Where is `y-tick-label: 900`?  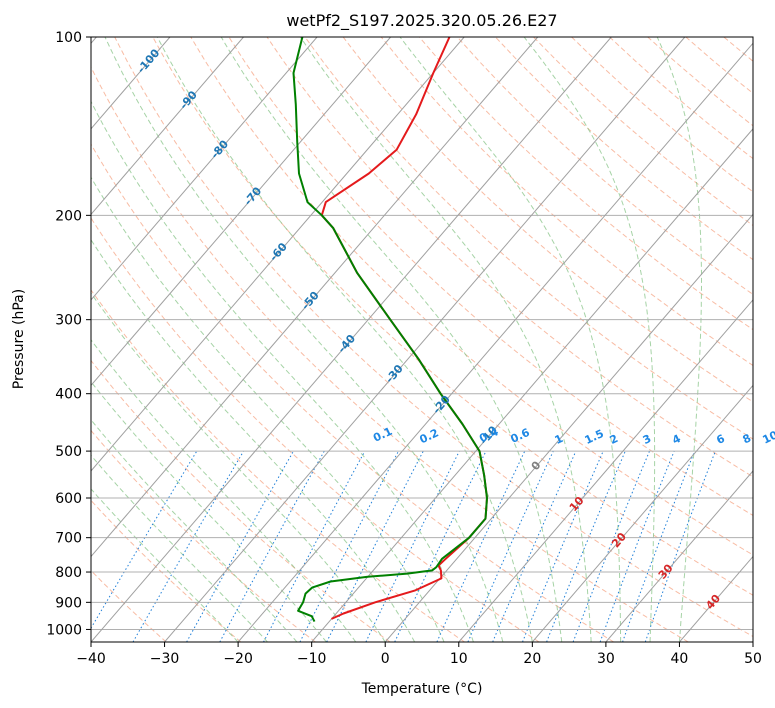 y-tick-label: 900 is located at coordinates (68, 603).